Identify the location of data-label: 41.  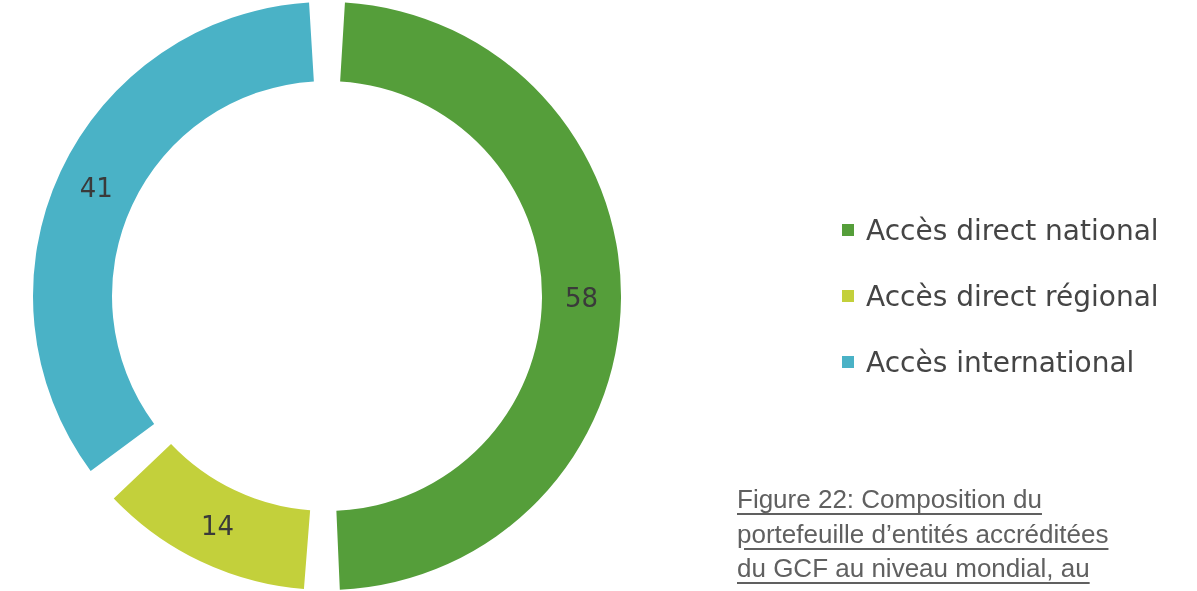
(96, 188).